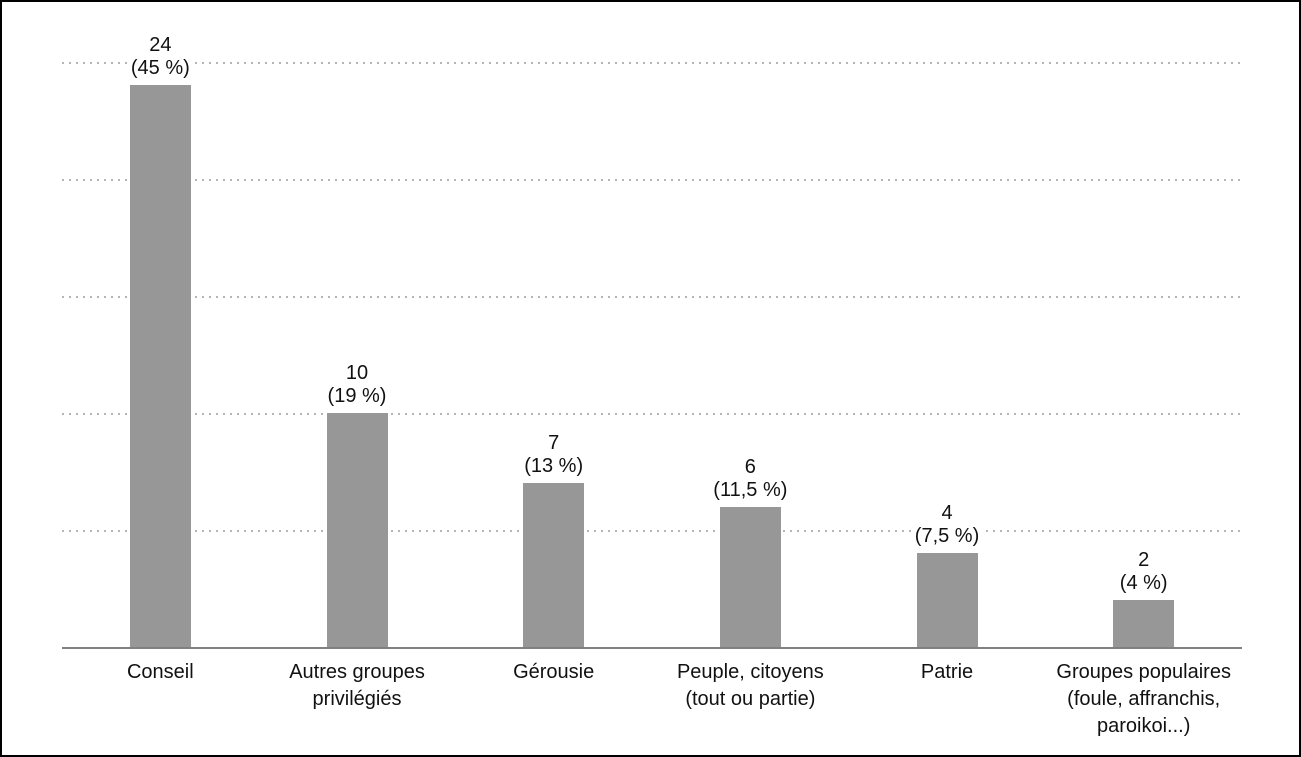 The height and width of the screenshot is (757, 1301). I want to click on x-axis-label-line: privilégiés, so click(357, 699).